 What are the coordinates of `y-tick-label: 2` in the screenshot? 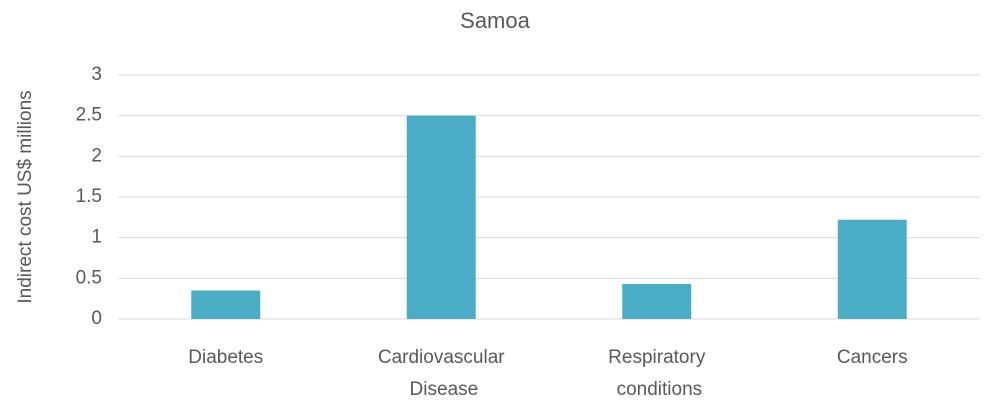 It's located at (96, 155).